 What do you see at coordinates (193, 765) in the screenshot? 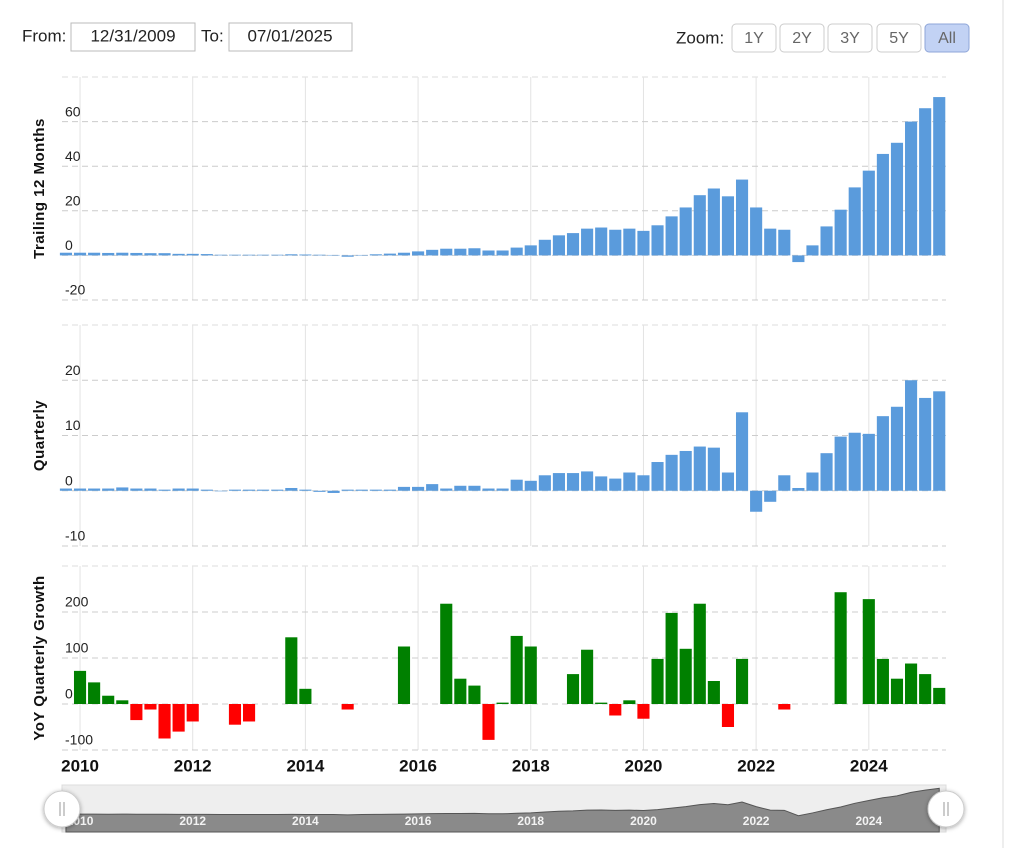
I see `x-tick-label: 2012` at bounding box center [193, 765].